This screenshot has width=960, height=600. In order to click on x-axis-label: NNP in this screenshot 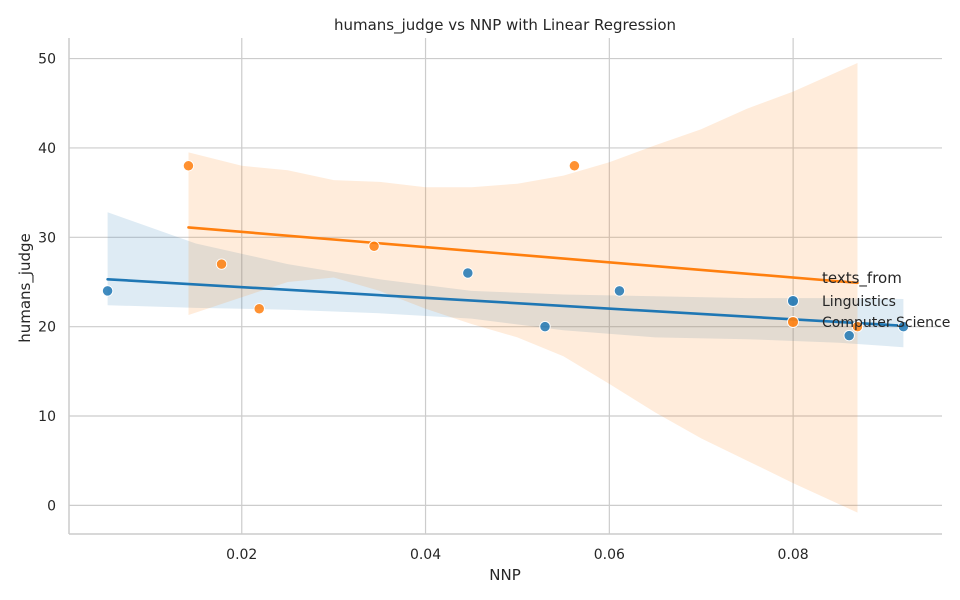, I will do `click(505, 575)`.